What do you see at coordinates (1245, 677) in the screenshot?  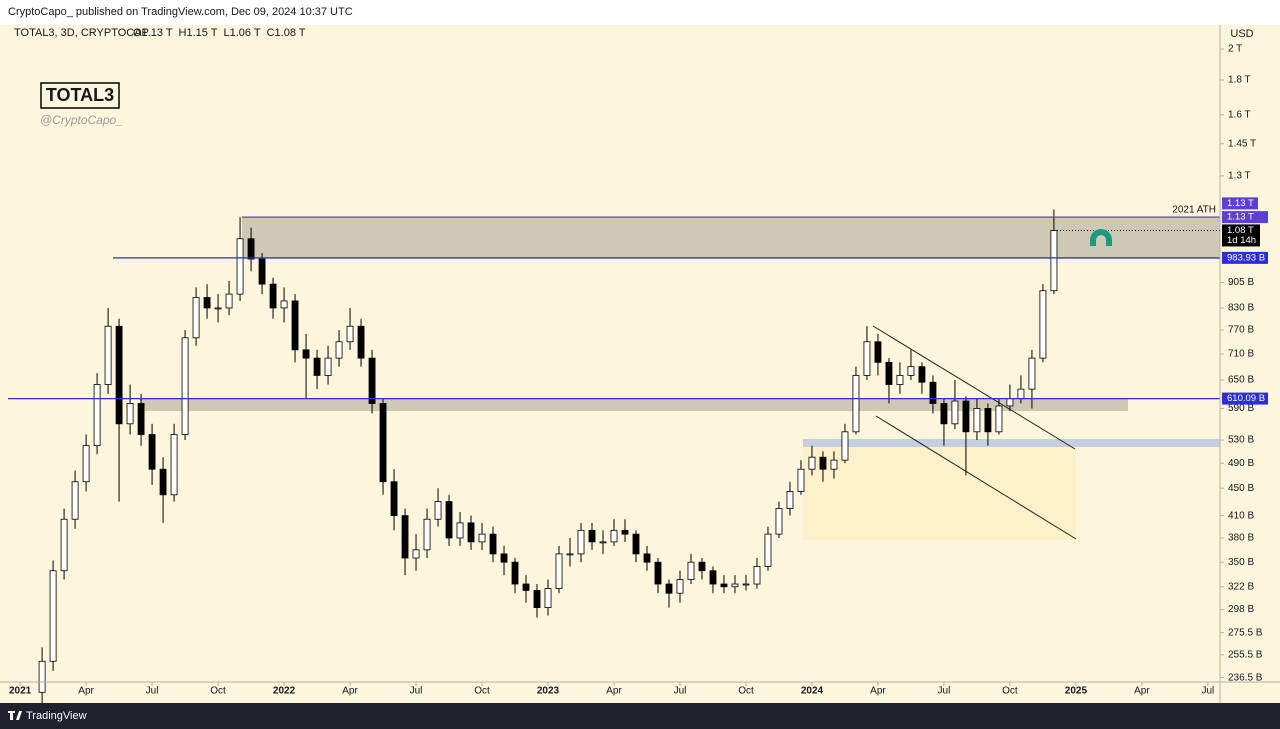 I see `y-tick-label: 236.5 B` at bounding box center [1245, 677].